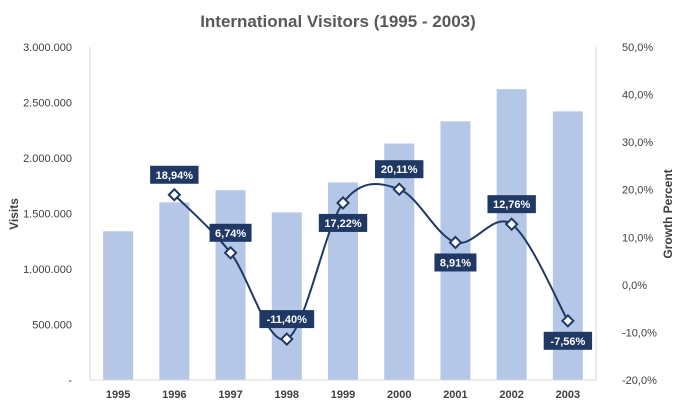 This screenshot has width=688, height=411. I want to click on growth-point-1997, so click(230, 252).